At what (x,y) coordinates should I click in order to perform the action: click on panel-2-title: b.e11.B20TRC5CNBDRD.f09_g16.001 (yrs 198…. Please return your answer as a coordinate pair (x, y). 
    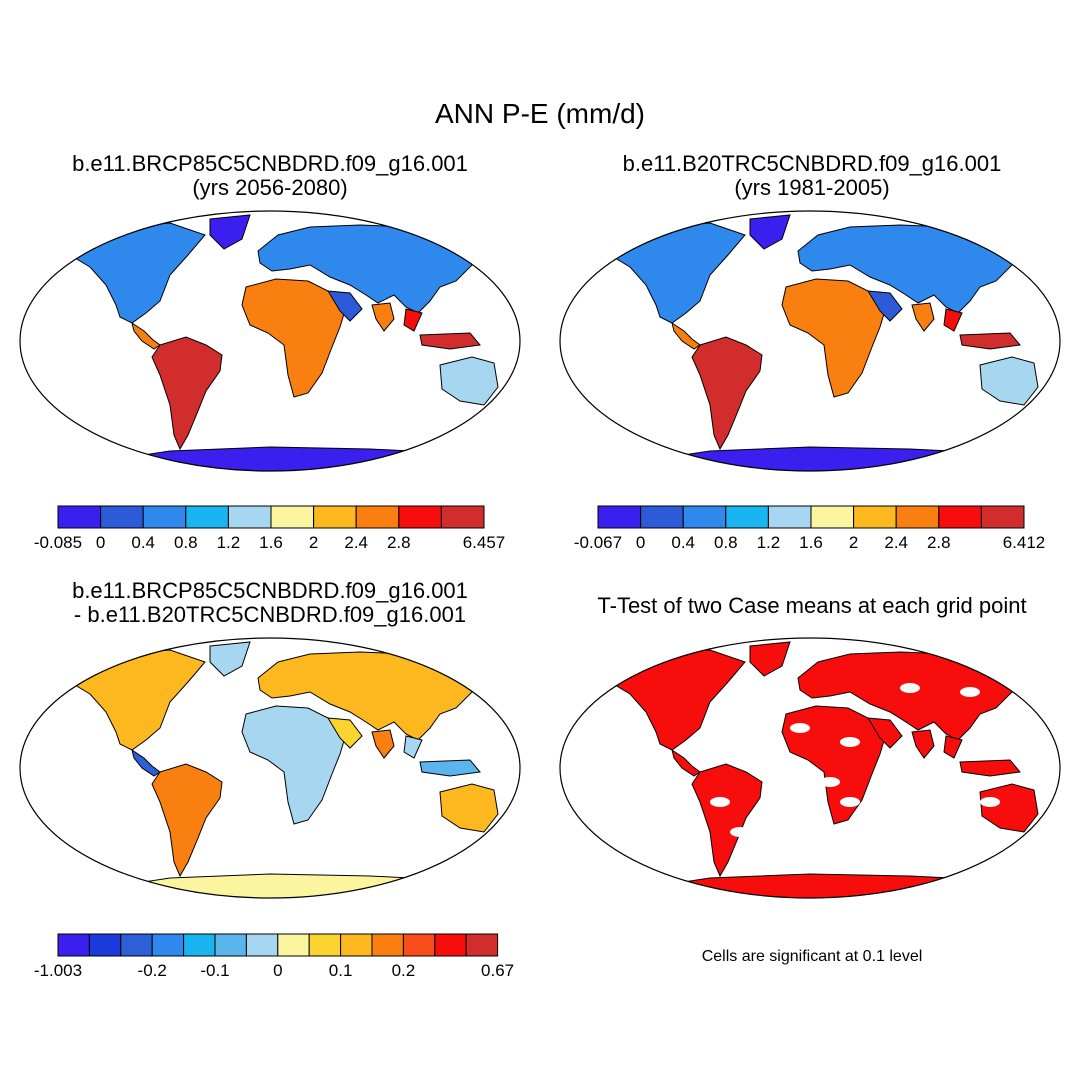
    Looking at the image, I should click on (812, 176).